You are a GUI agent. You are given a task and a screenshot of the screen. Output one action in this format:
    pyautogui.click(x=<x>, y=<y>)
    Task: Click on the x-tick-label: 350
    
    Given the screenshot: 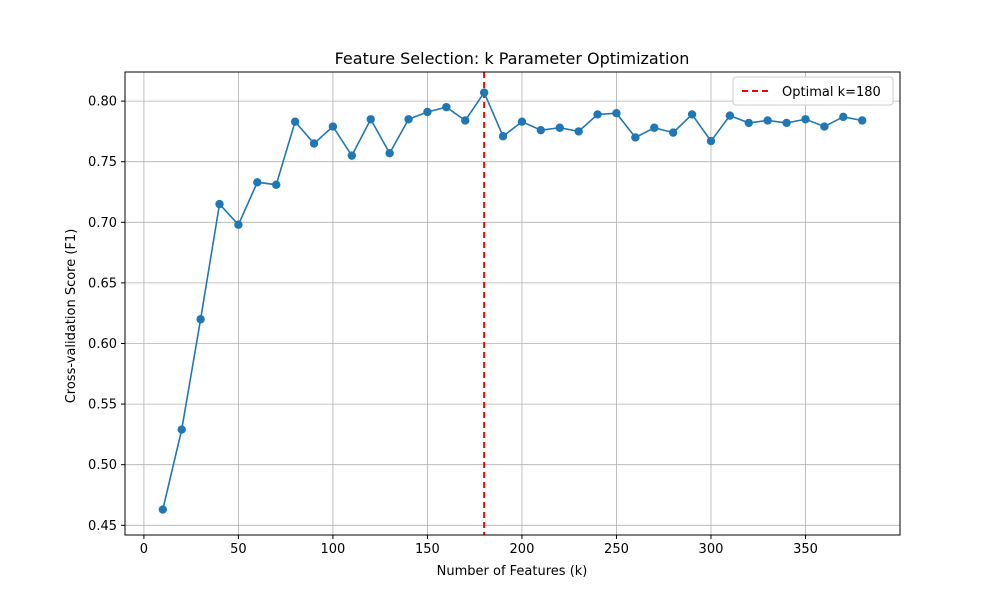 What is the action you would take?
    pyautogui.click(x=805, y=549)
    